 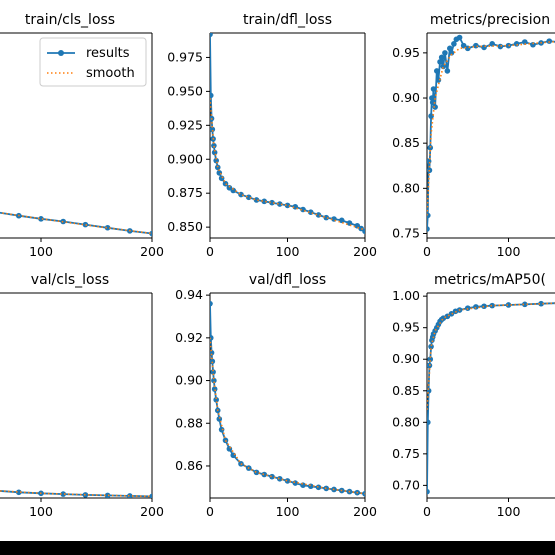 What do you see at coordinates (185, 158) in the screenshot?
I see `y-tick-label: 0.900` at bounding box center [185, 158].